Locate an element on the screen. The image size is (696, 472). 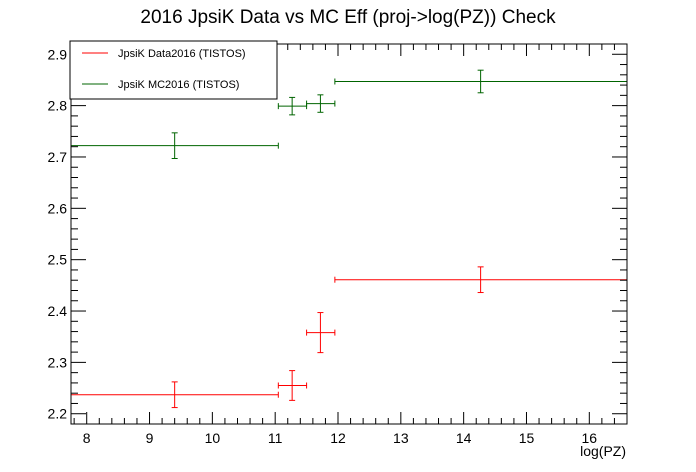
x-tick-label: 15 is located at coordinates (527, 438).